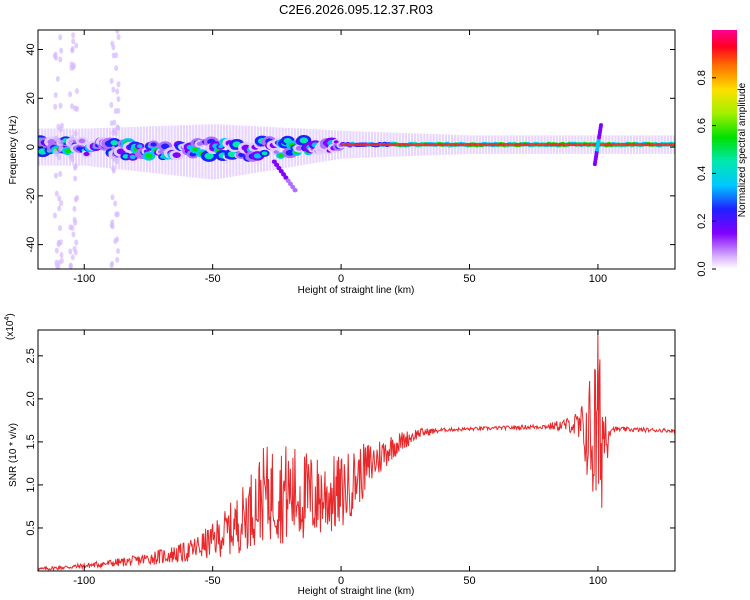 This screenshot has width=750, height=600. Describe the element at coordinates (356, 591) in the screenshot. I see `snr-xlabel: Height of straight line (km)` at that location.